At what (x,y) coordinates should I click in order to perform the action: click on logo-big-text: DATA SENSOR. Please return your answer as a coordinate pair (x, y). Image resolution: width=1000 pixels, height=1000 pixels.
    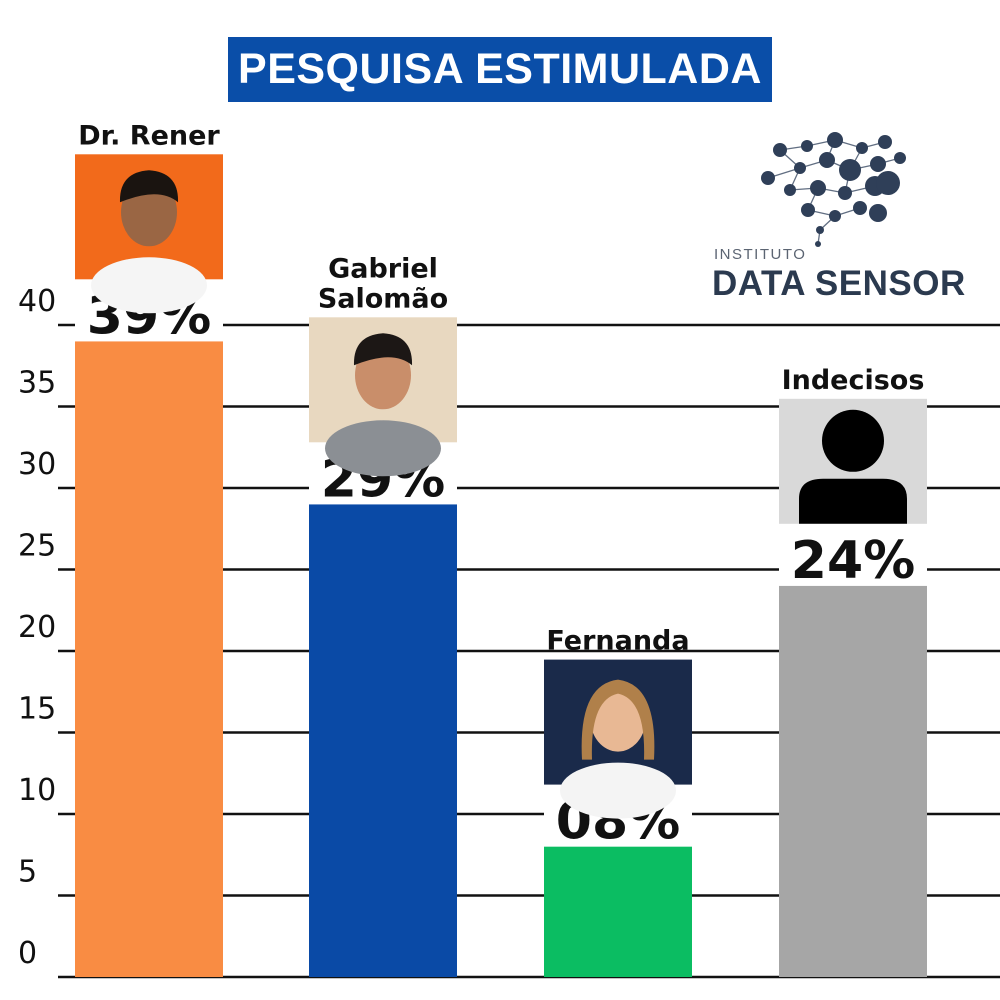
    Looking at the image, I should click on (839, 283).